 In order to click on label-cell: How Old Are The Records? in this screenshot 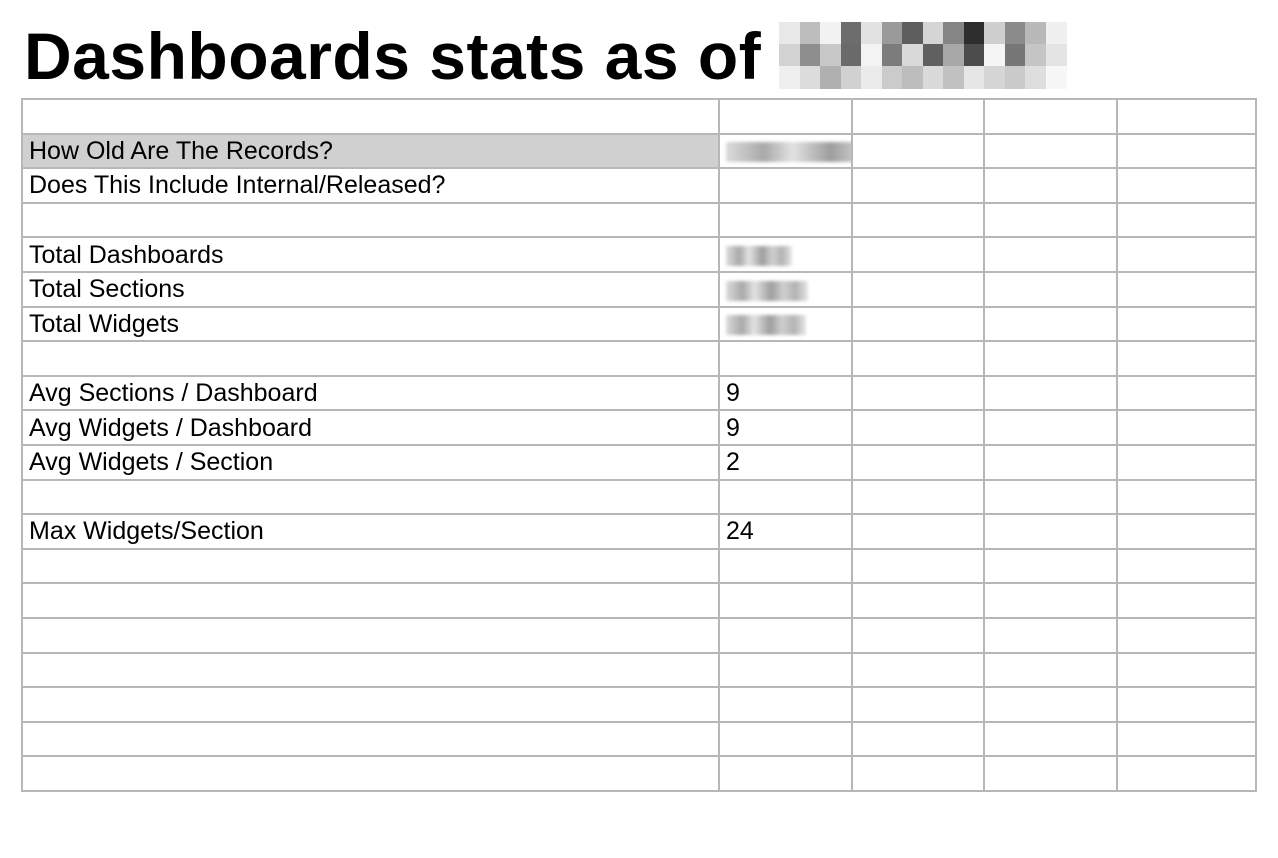, I will do `click(370, 151)`.